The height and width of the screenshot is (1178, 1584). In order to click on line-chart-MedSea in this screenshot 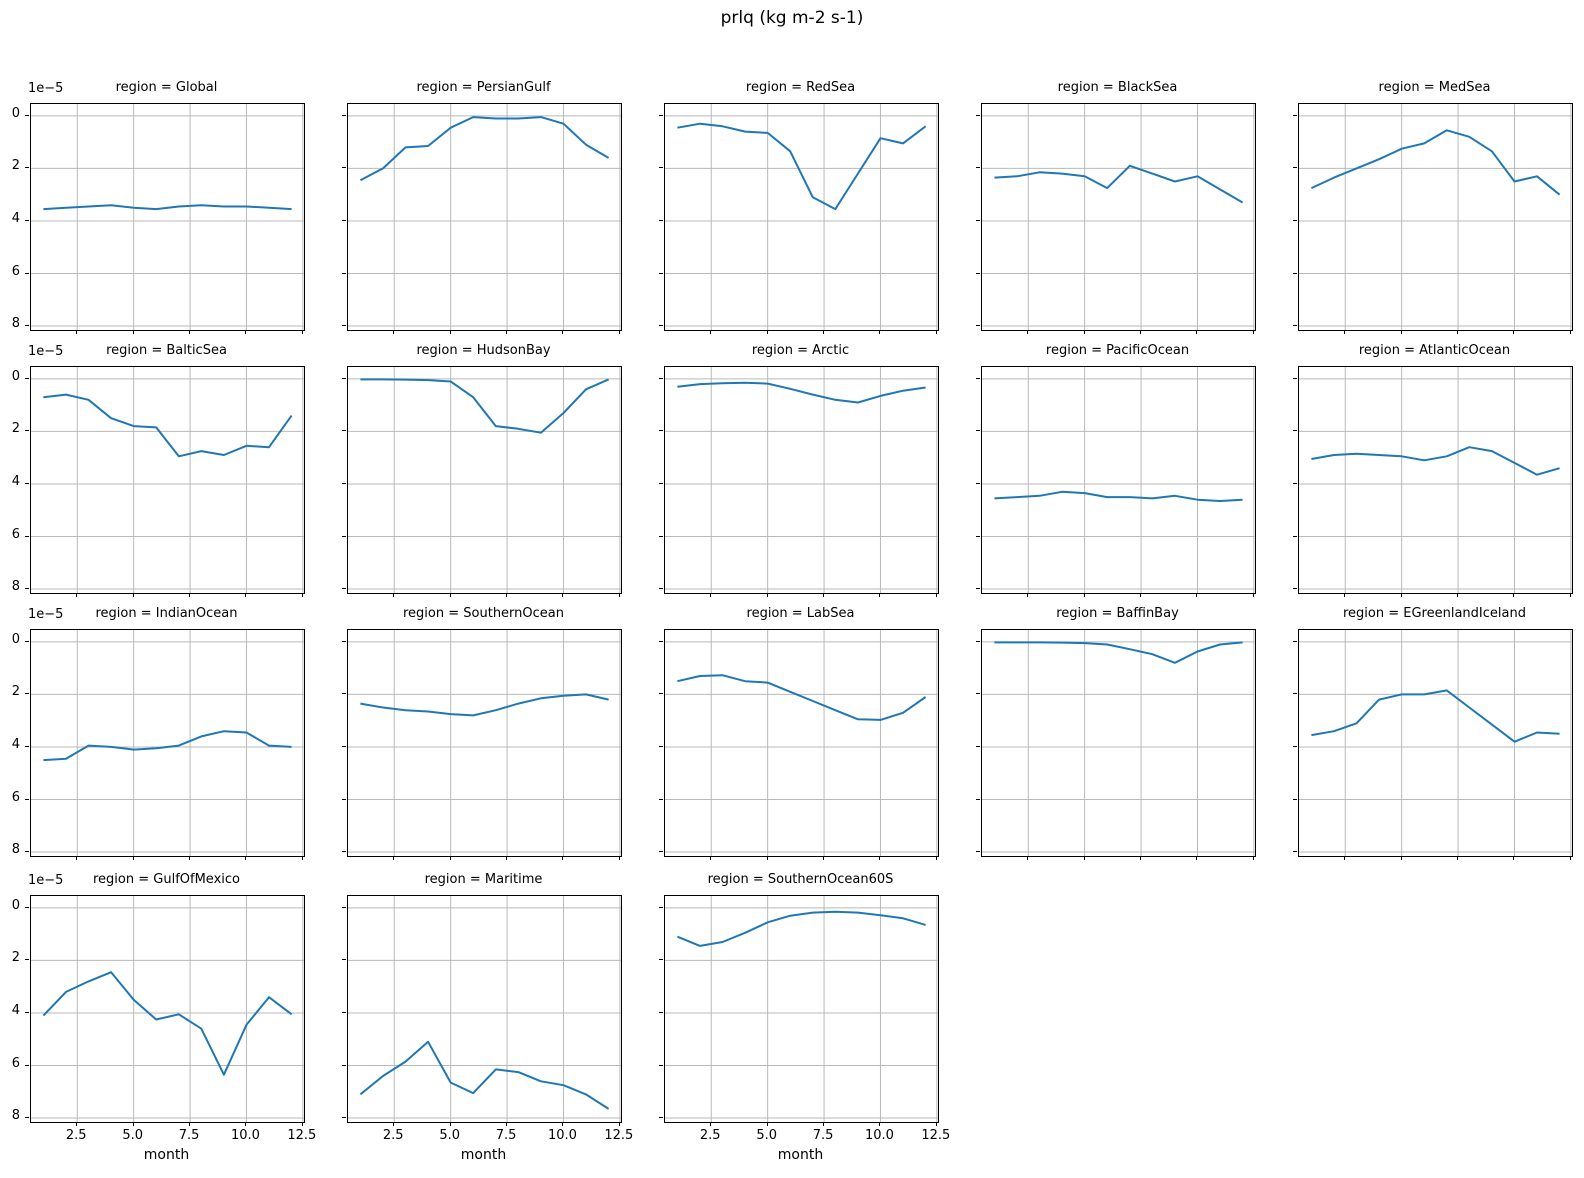, I will do `click(1435, 217)`.